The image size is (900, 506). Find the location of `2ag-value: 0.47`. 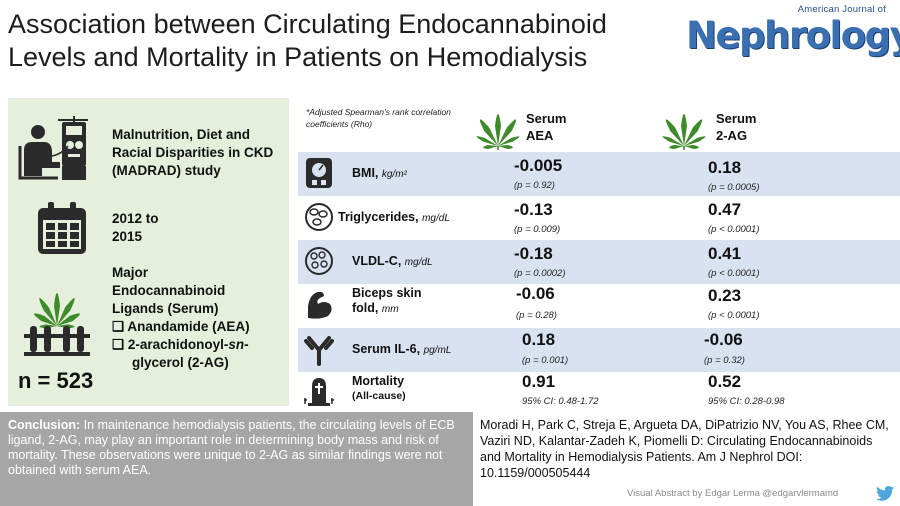

2ag-value: 0.47 is located at coordinates (725, 209).